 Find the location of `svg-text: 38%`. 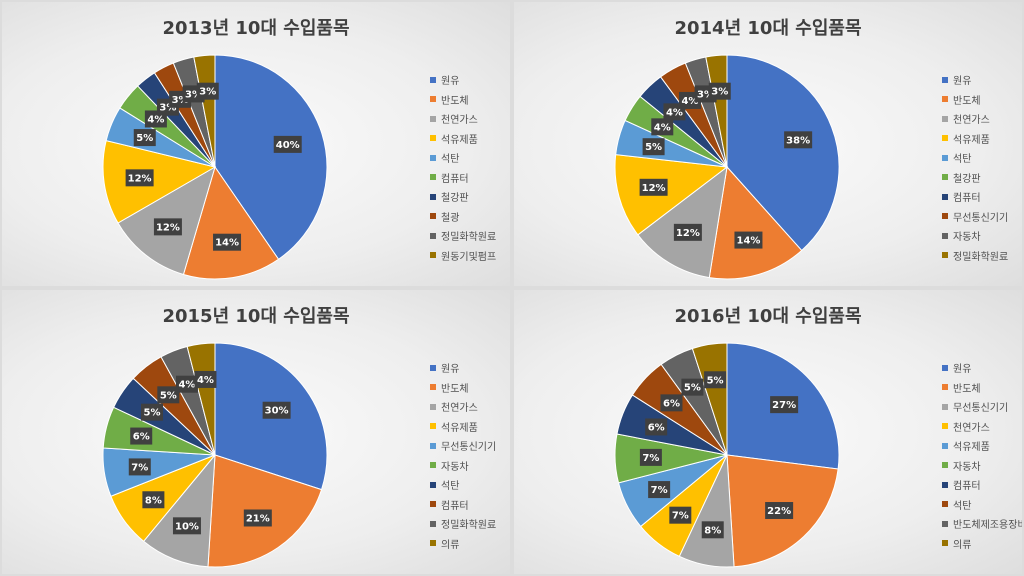

svg-text: 38% is located at coordinates (798, 140).